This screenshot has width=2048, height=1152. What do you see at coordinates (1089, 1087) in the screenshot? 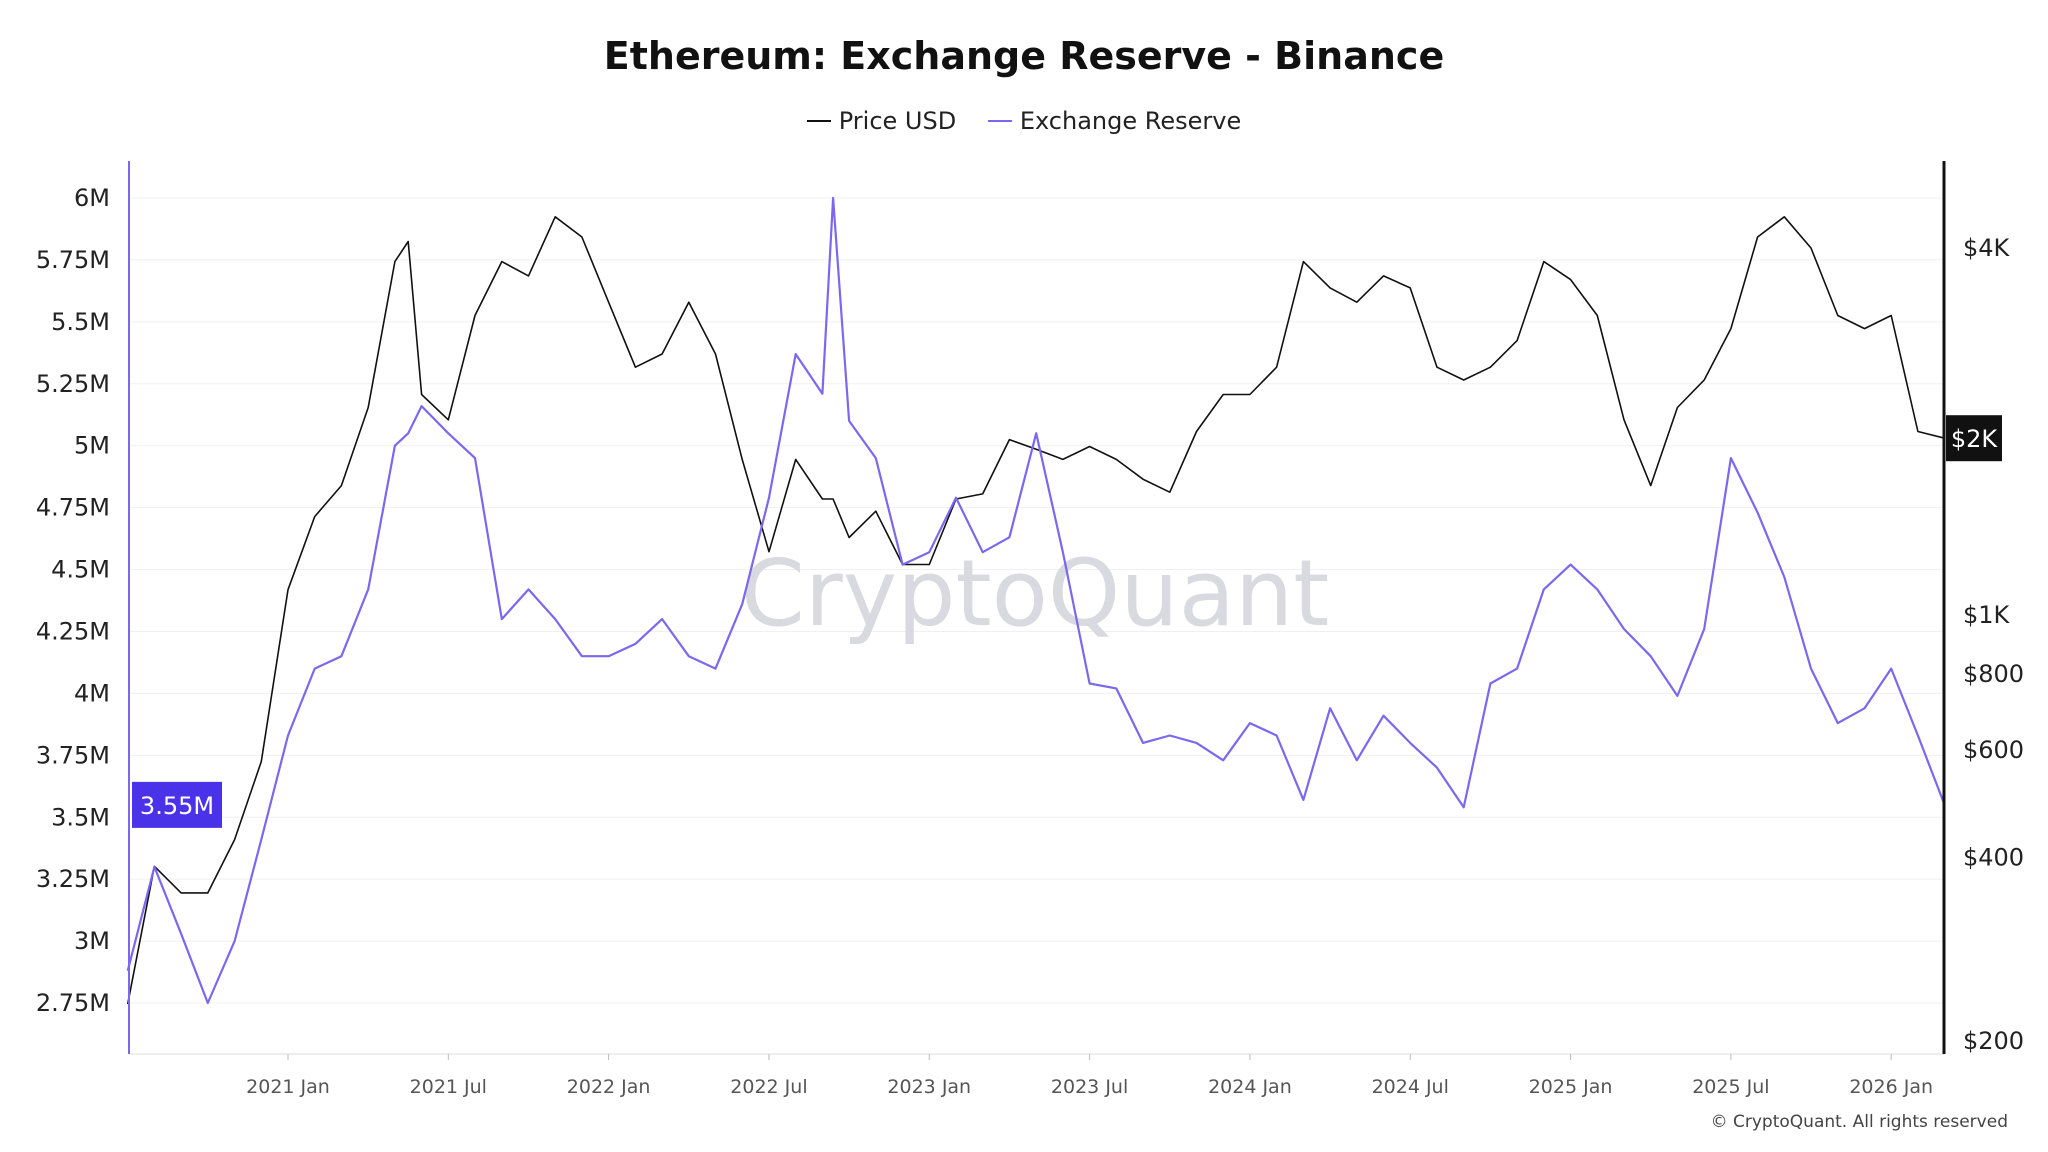
I see `x-tick-label: 2023 Jul` at bounding box center [1089, 1087].